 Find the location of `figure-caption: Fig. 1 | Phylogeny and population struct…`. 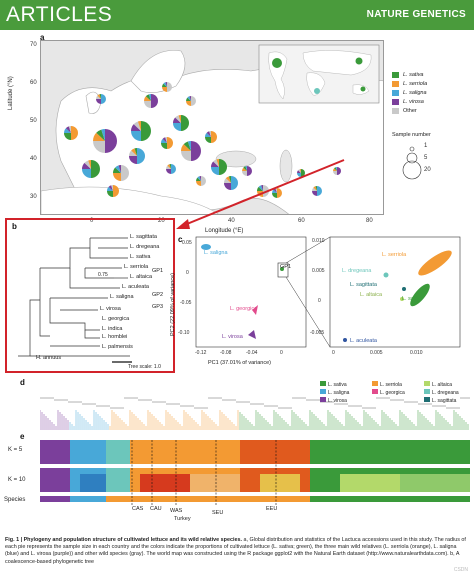

figure-caption: Fig. 1 | Phylogeny and population struct… is located at coordinates (237, 551).